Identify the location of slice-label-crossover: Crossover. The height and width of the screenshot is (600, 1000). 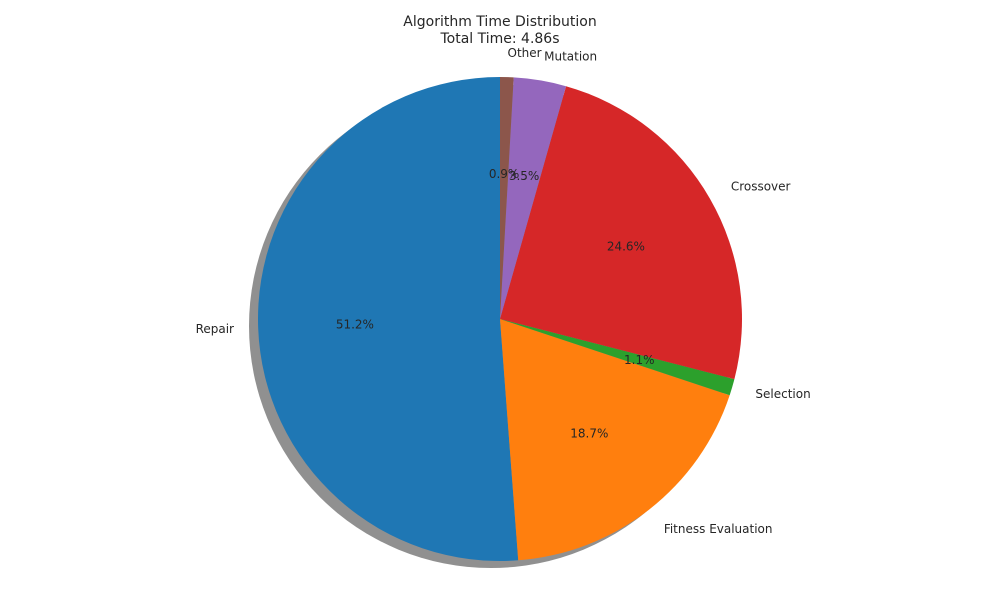
(761, 186).